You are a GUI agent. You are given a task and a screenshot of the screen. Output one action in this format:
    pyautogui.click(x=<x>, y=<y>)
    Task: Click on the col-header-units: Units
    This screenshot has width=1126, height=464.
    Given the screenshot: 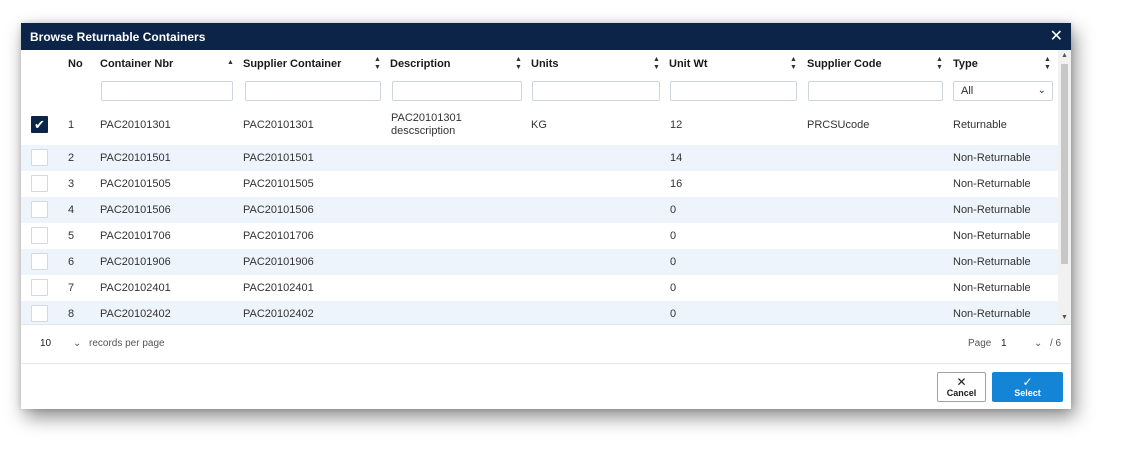 What is the action you would take?
    pyautogui.click(x=545, y=63)
    